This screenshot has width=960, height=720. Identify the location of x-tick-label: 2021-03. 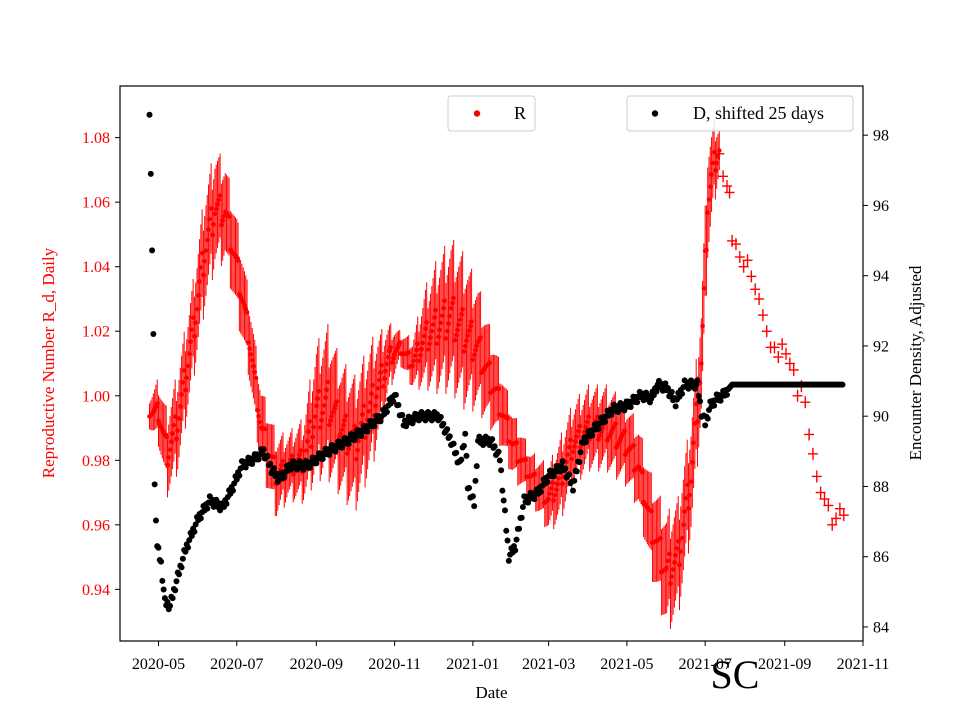
(548, 664).